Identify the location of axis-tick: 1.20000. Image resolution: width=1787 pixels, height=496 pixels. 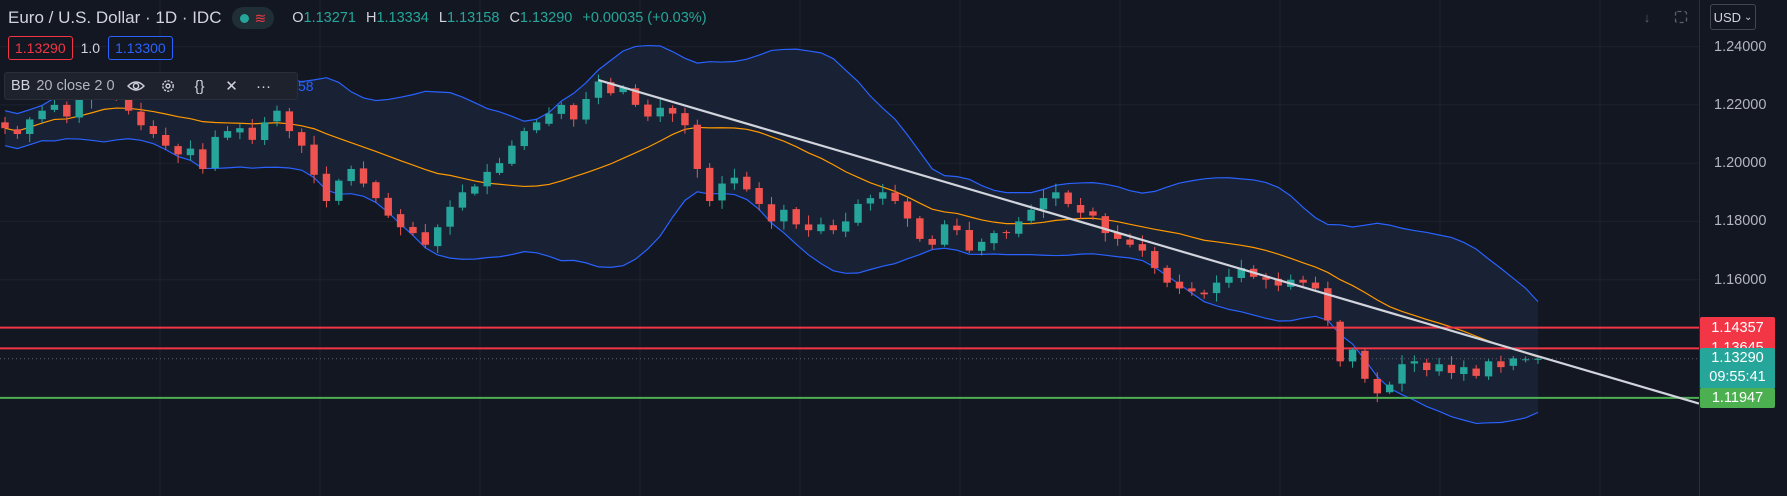
(1740, 163).